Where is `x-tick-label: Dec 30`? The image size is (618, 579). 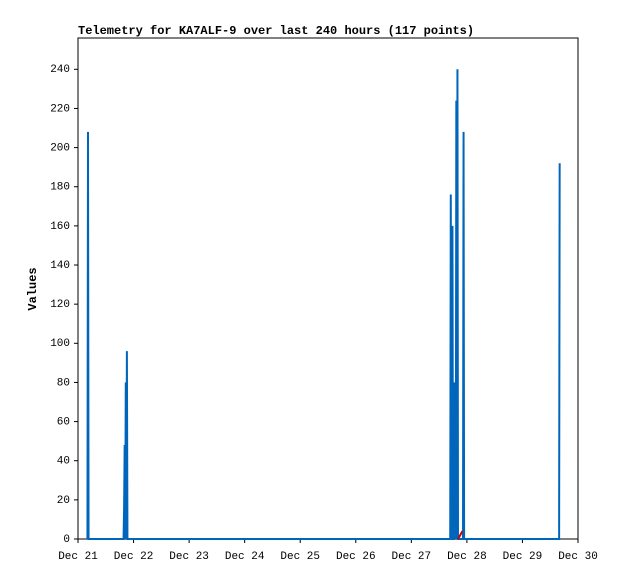
x-tick-label: Dec 30 is located at coordinates (578, 557).